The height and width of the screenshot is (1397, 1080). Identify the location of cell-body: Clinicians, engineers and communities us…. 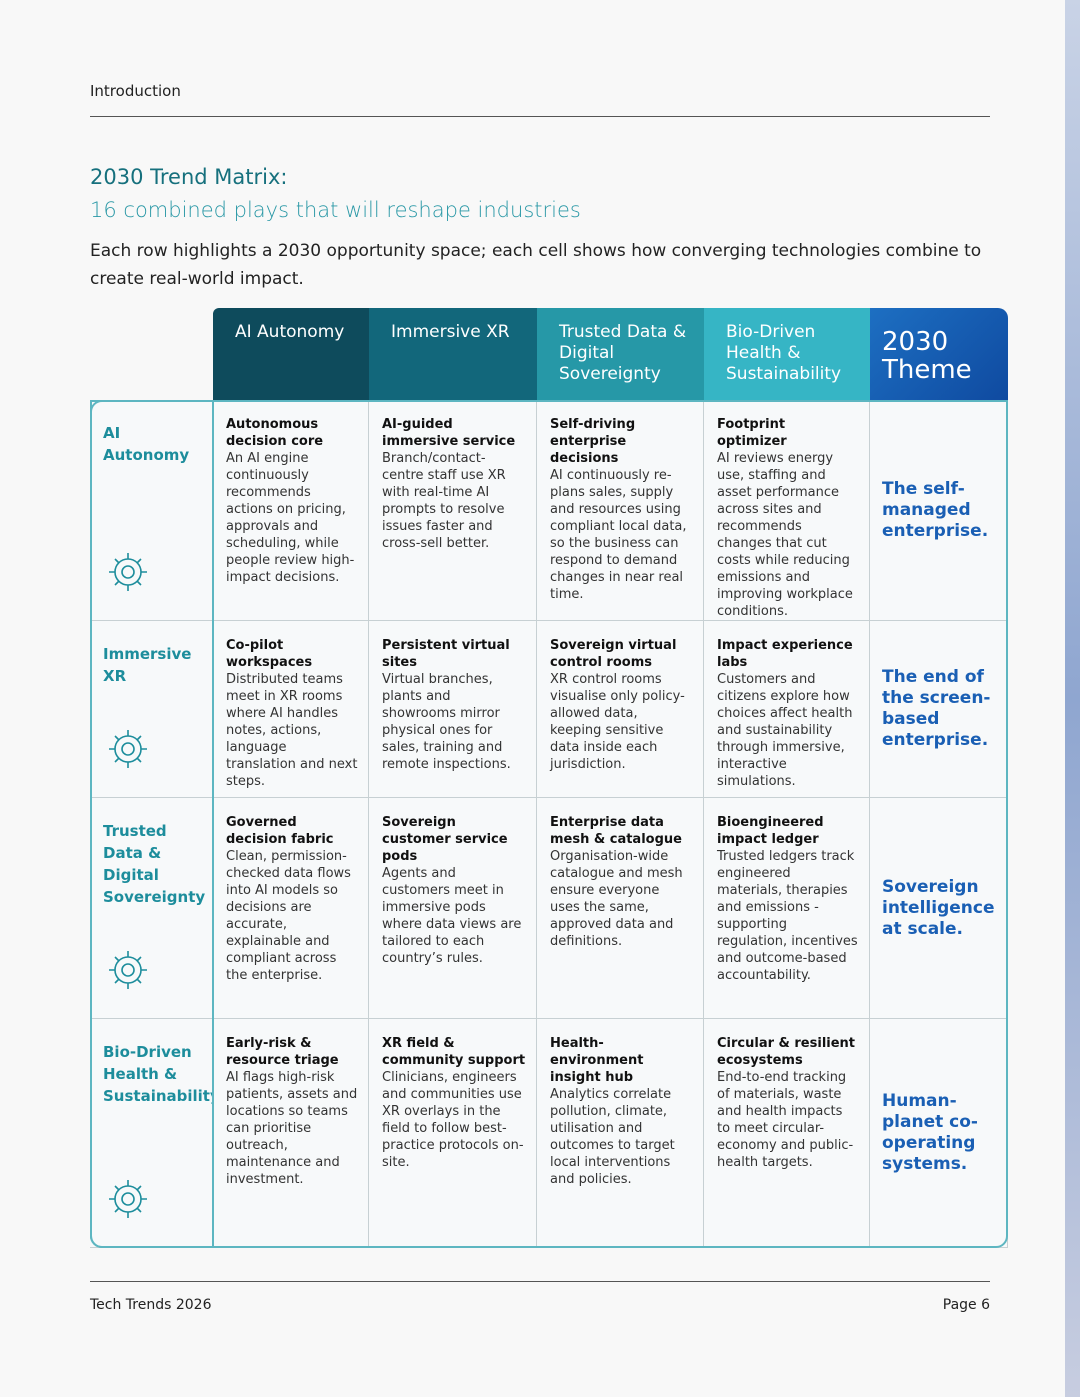
(453, 1120).